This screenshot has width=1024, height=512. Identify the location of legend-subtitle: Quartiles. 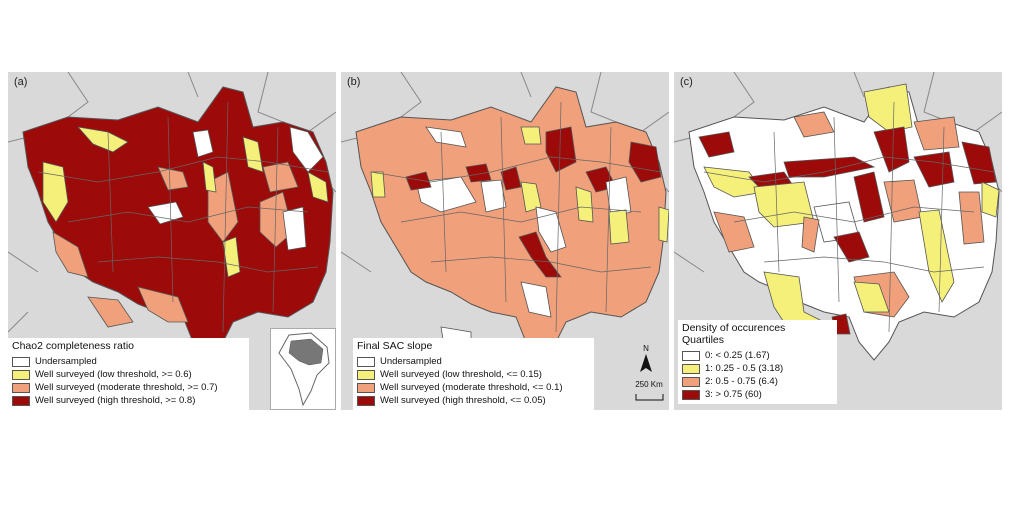
(703, 340).